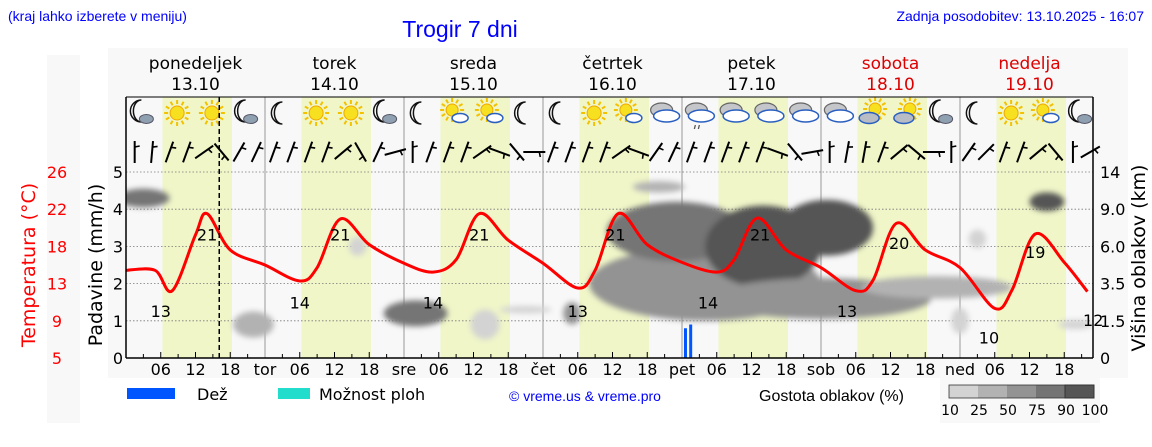  I want to click on cloud-icon, so click(734, 112).